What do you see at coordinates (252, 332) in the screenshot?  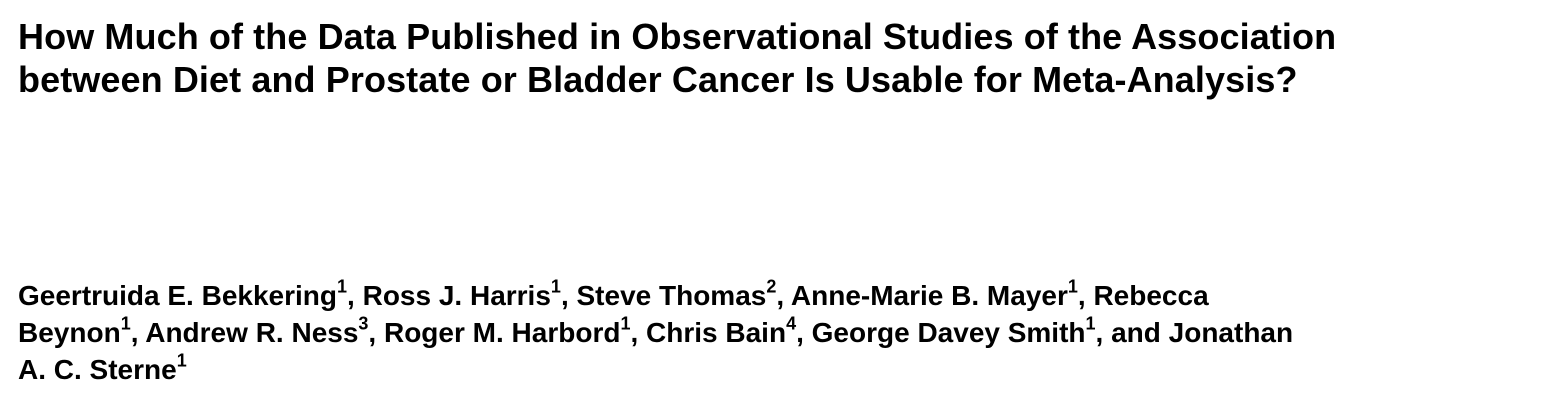 I see `author-name: Andrew R. Ness` at bounding box center [252, 332].